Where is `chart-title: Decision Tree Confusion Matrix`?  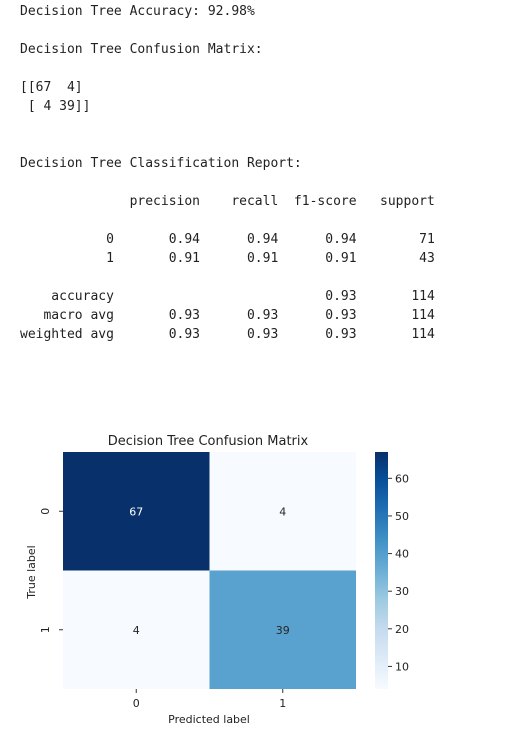 chart-title: Decision Tree Confusion Matrix is located at coordinates (208, 441).